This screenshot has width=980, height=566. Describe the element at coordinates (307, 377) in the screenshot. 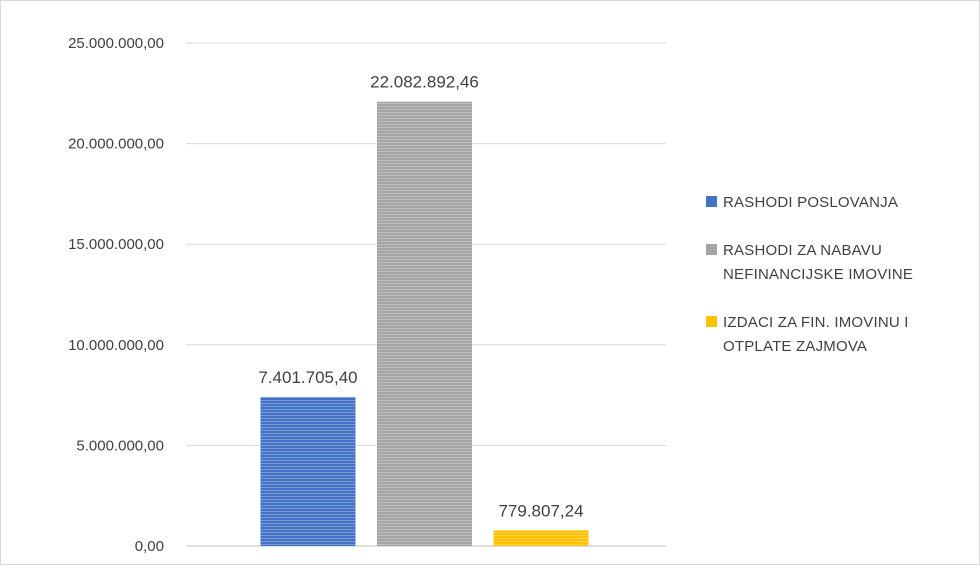

I see `data-label: 7.401.705,40` at that location.